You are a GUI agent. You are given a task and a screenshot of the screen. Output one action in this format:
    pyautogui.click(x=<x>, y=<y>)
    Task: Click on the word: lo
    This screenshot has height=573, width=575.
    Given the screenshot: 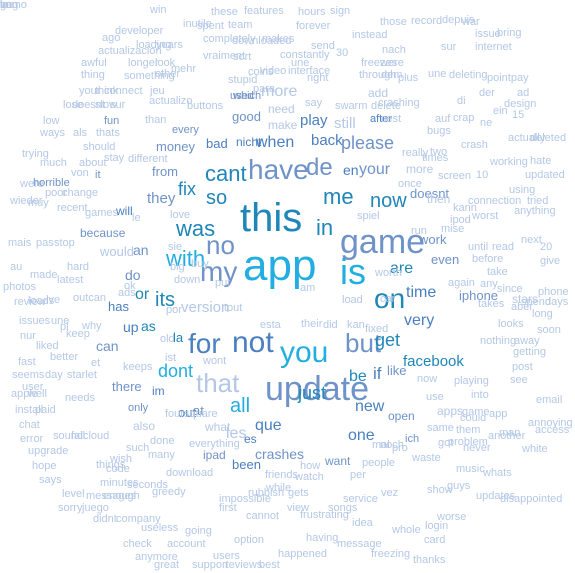 What is the action you would take?
    pyautogui.click(x=4, y=5)
    